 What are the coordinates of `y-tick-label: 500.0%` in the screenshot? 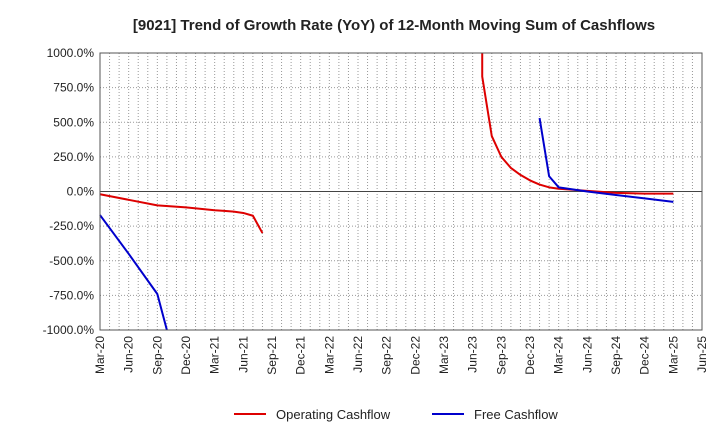 It's located at (73, 122).